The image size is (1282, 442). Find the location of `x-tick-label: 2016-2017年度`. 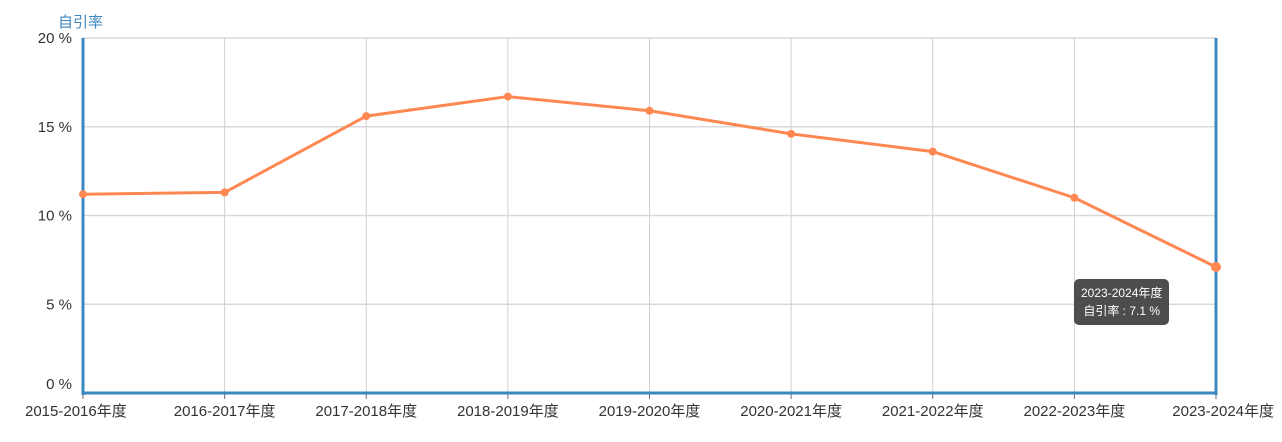

x-tick-label: 2016-2017年度 is located at coordinates (225, 411).